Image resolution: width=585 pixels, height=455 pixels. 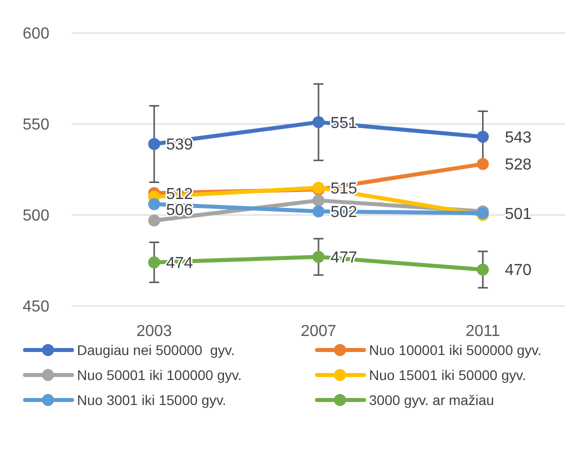 What do you see at coordinates (518, 165) in the screenshot?
I see `data-label: 528` at bounding box center [518, 165].